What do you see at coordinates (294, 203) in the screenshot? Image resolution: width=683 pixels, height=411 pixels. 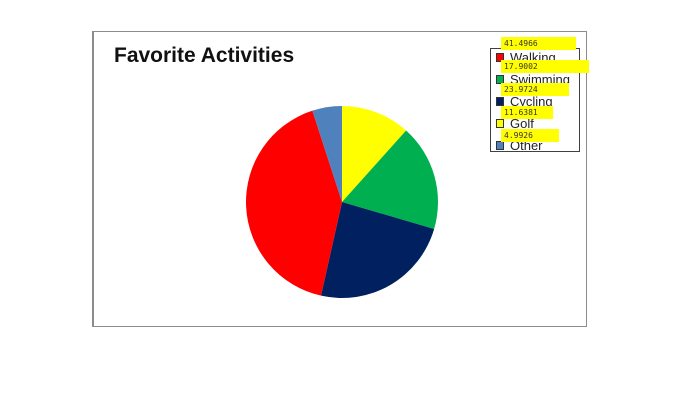 I see `pie-slice-walking` at bounding box center [294, 203].